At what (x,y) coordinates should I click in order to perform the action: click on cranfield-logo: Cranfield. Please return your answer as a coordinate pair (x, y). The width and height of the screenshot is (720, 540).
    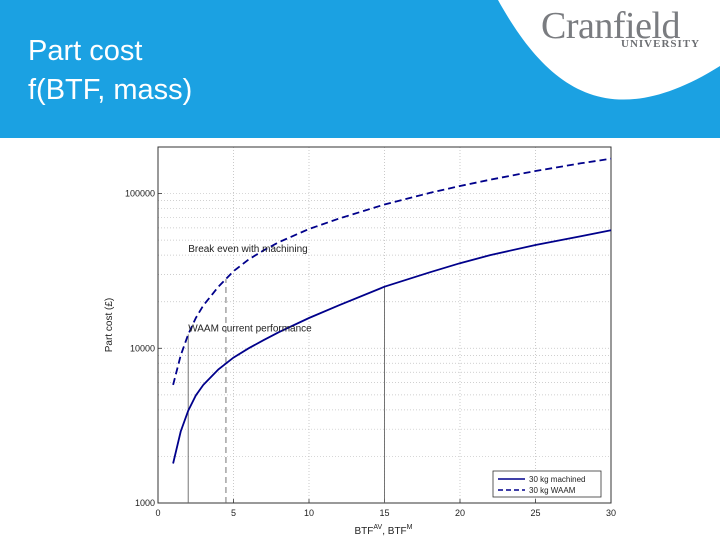
    Looking at the image, I should click on (611, 26).